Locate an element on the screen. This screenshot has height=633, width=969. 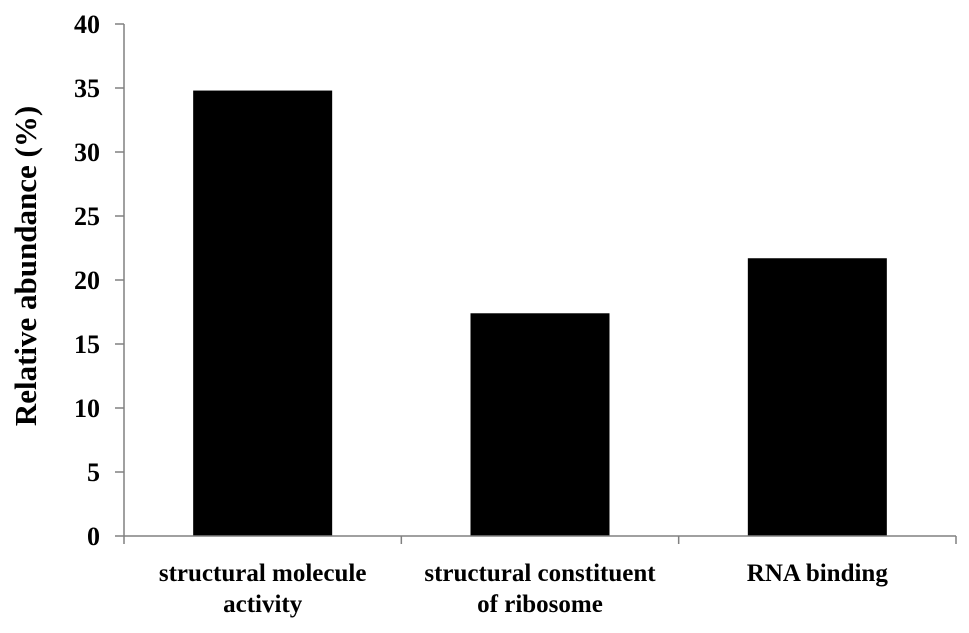
y-ticks-group: 0 5 10 15 20 25 30 35 40 is located at coordinates (99, 280).